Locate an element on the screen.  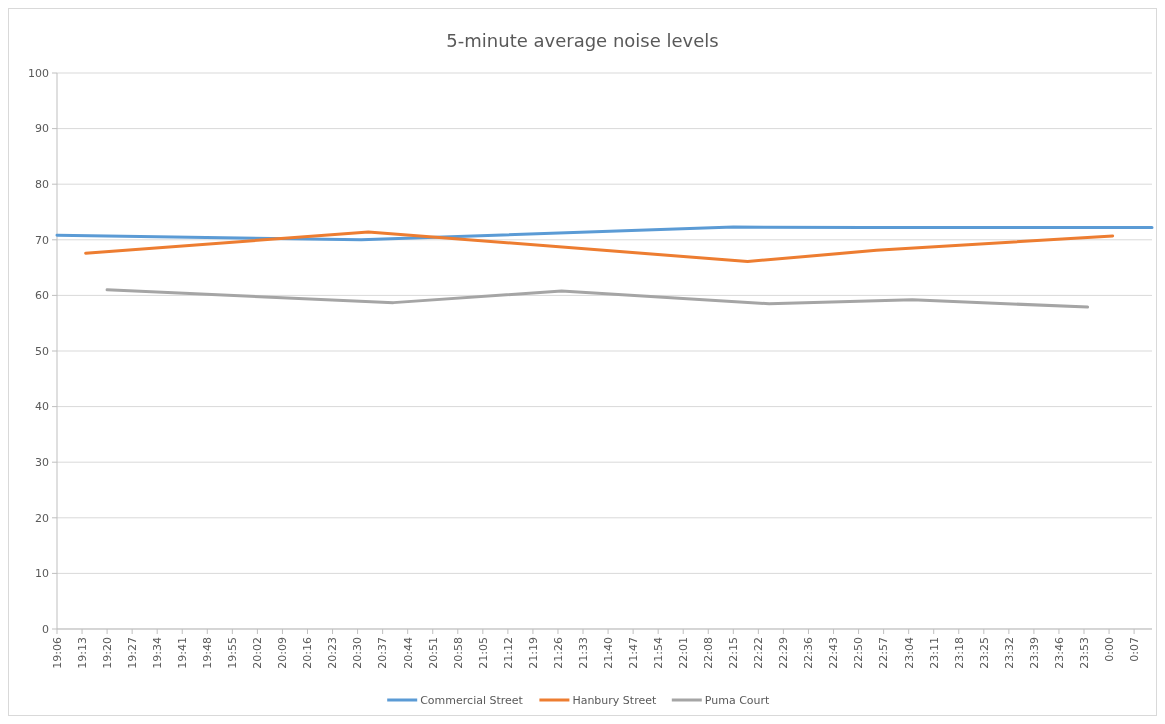
x-tick-label: 22:50 is located at coordinates (859, 653).